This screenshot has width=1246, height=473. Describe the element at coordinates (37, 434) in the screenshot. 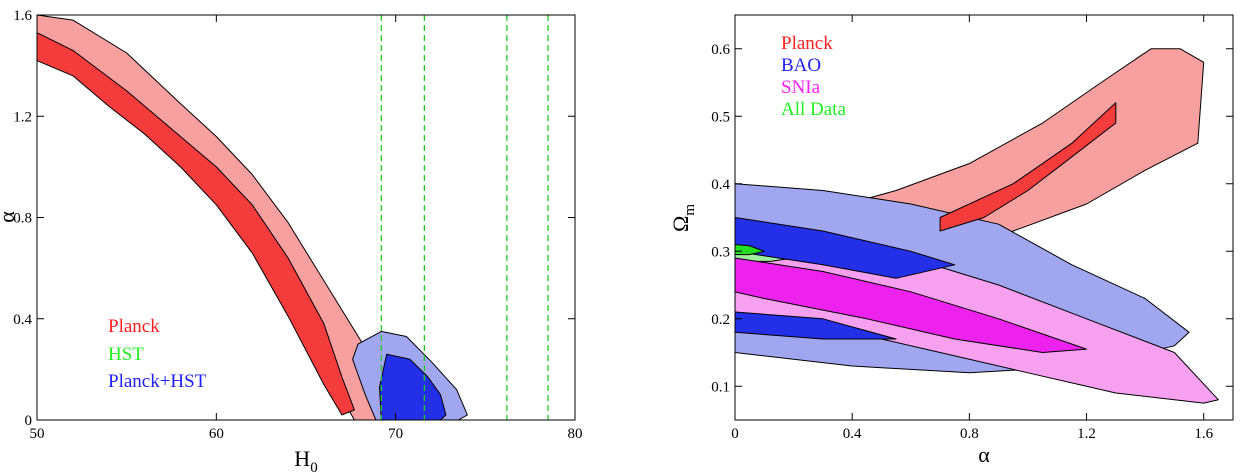

I see `xtick-label: 50` at that location.